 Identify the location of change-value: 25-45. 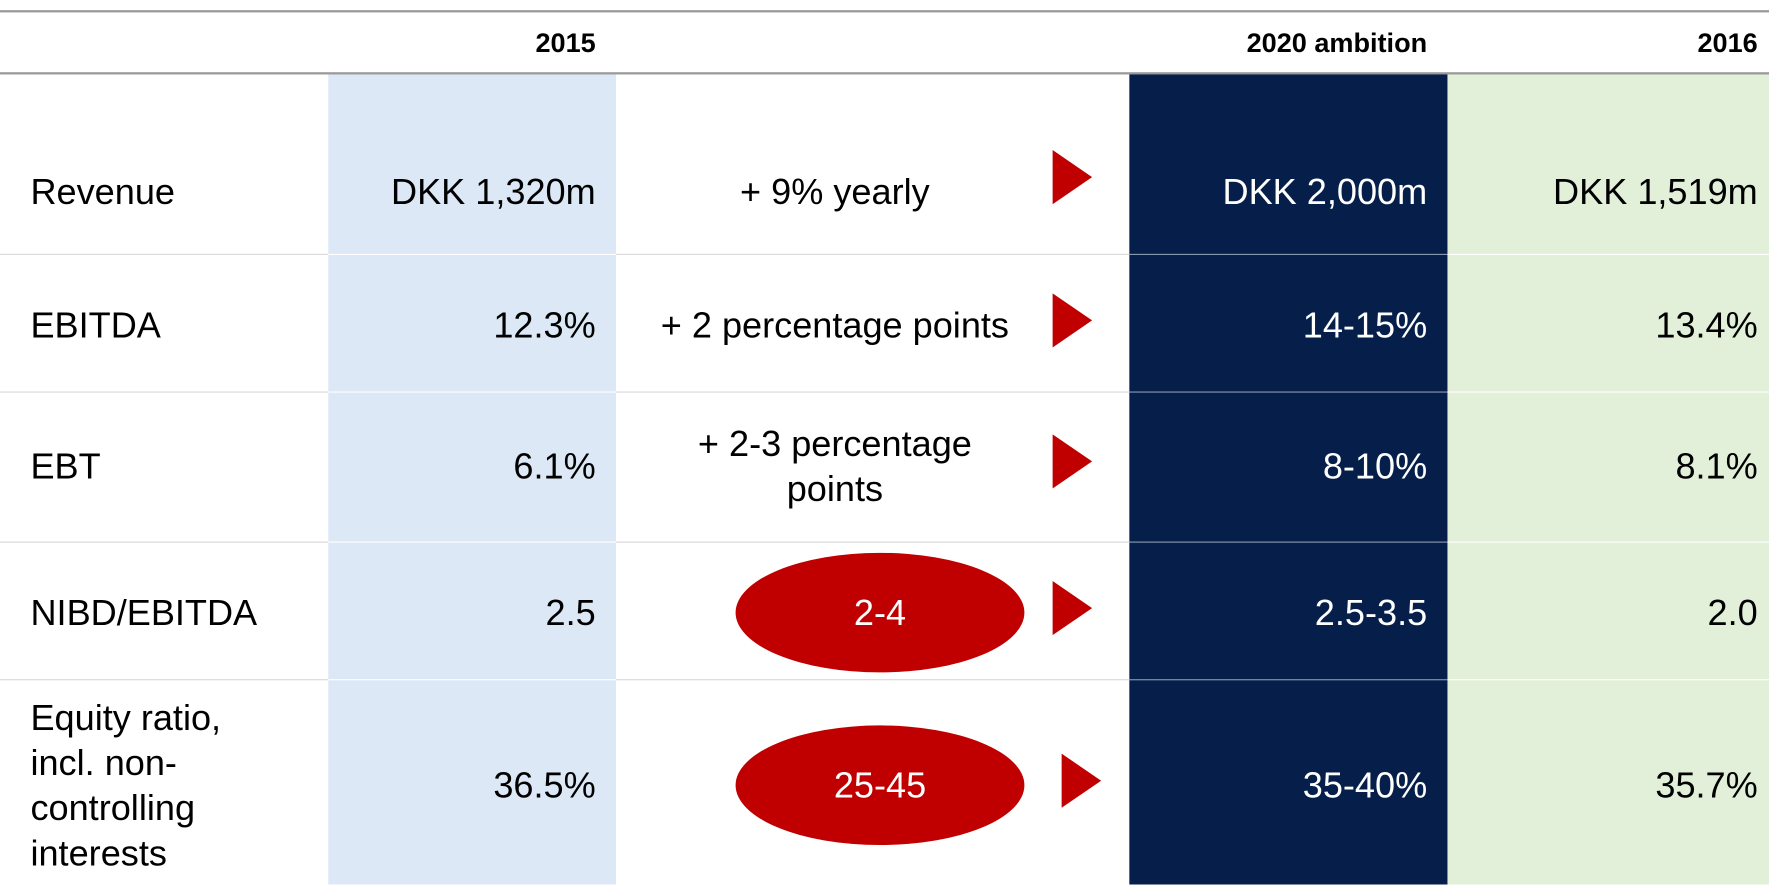
(880, 785).